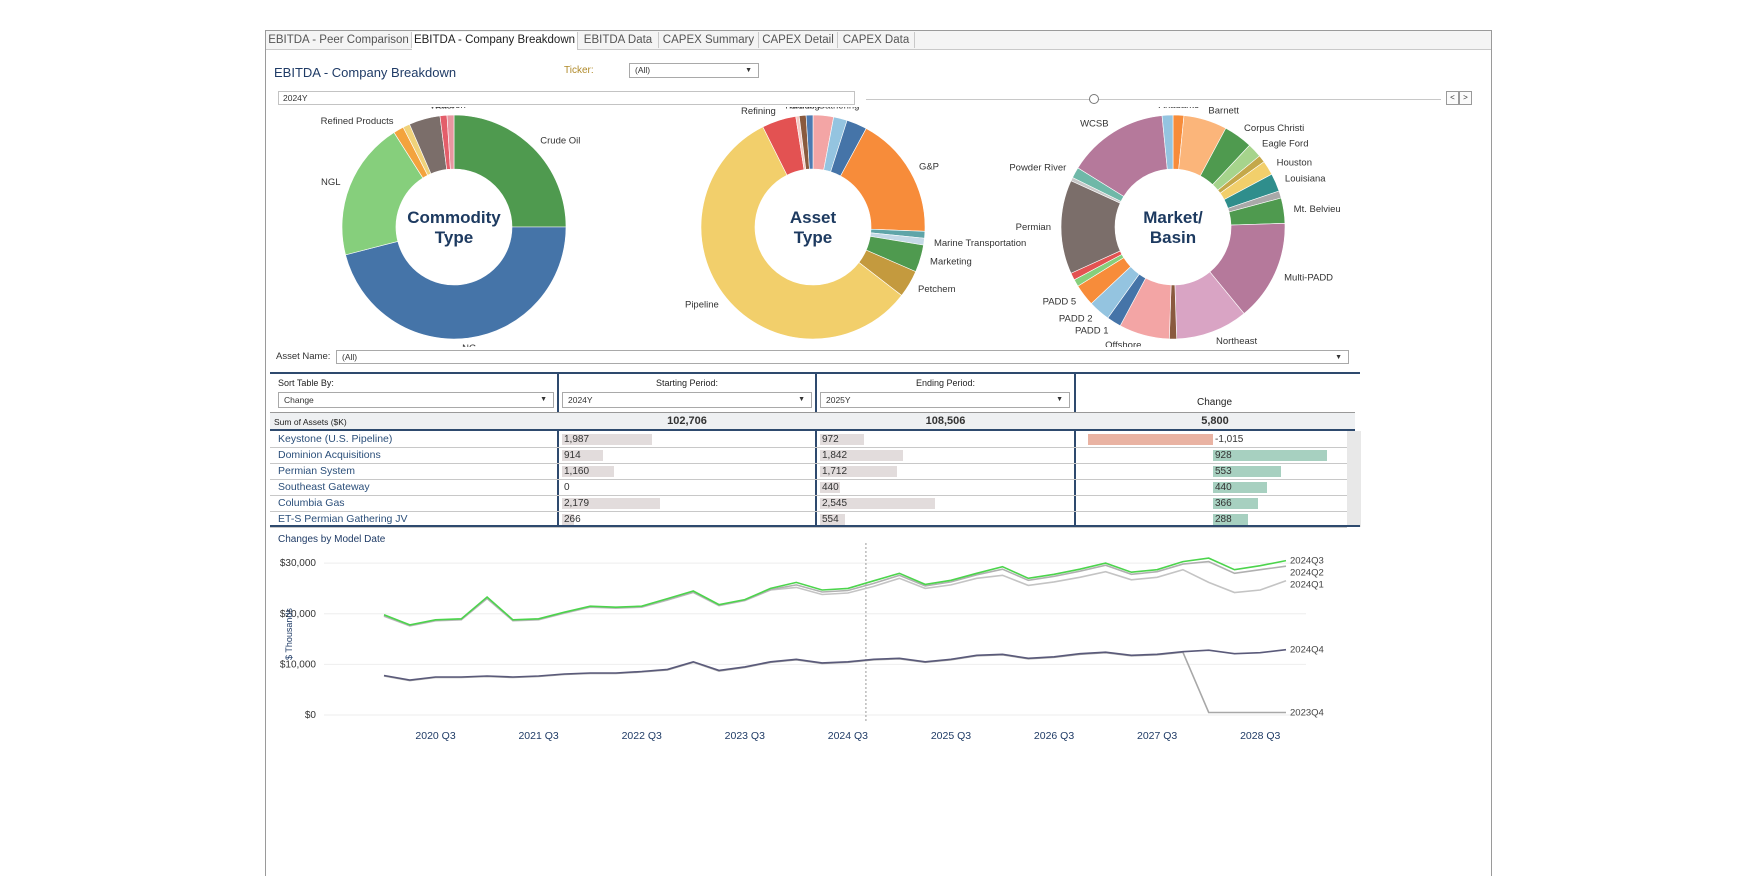 The width and height of the screenshot is (1750, 876). I want to click on start-value-cell: 1,160, so click(577, 471).